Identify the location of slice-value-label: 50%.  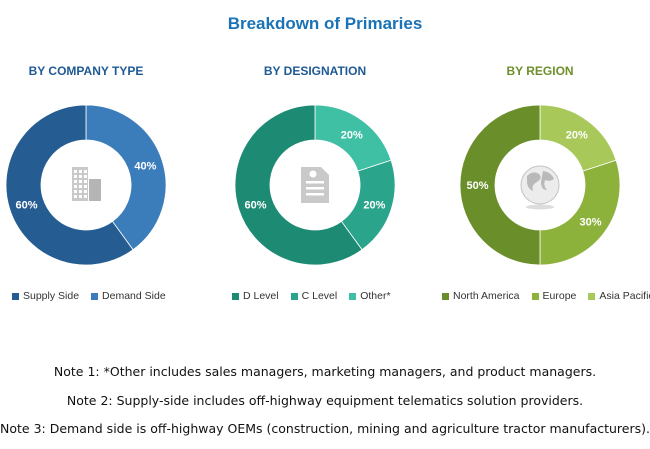
(477, 186).